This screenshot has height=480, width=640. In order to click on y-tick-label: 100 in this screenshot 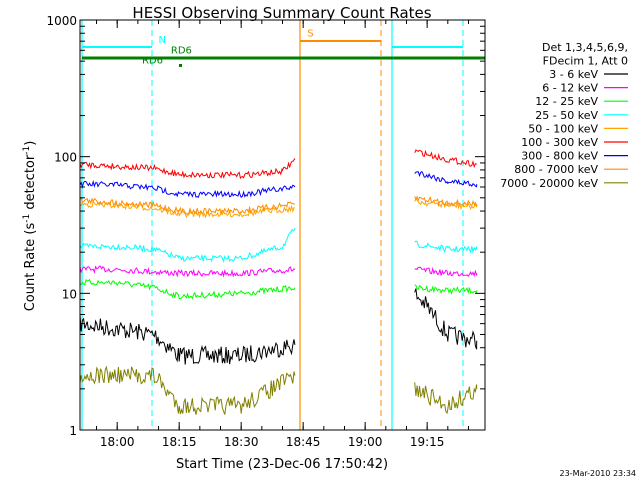, I will do `click(65, 158)`.